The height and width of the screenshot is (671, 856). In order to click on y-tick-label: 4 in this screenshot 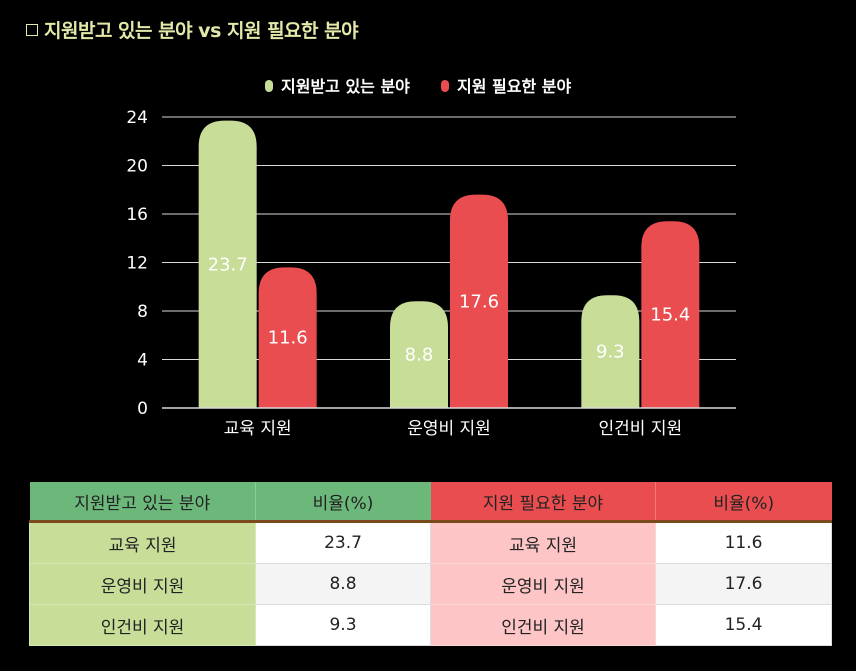, I will do `click(142, 361)`.